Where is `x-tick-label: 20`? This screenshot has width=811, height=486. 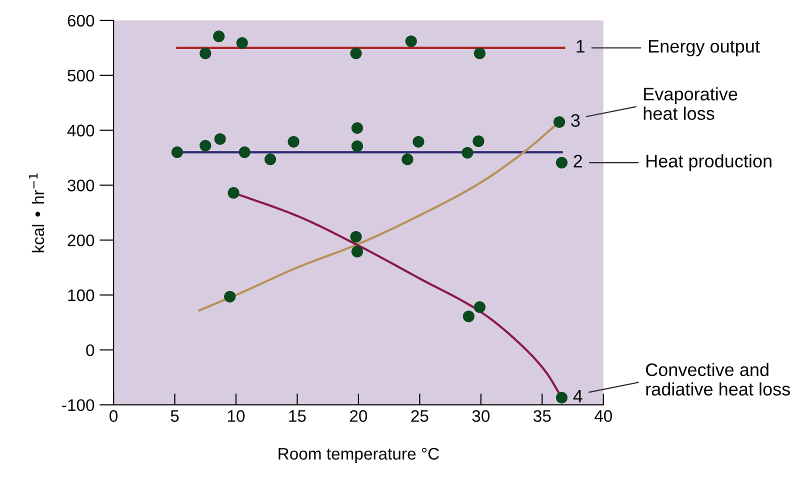 x-tick-label: 20 is located at coordinates (359, 416).